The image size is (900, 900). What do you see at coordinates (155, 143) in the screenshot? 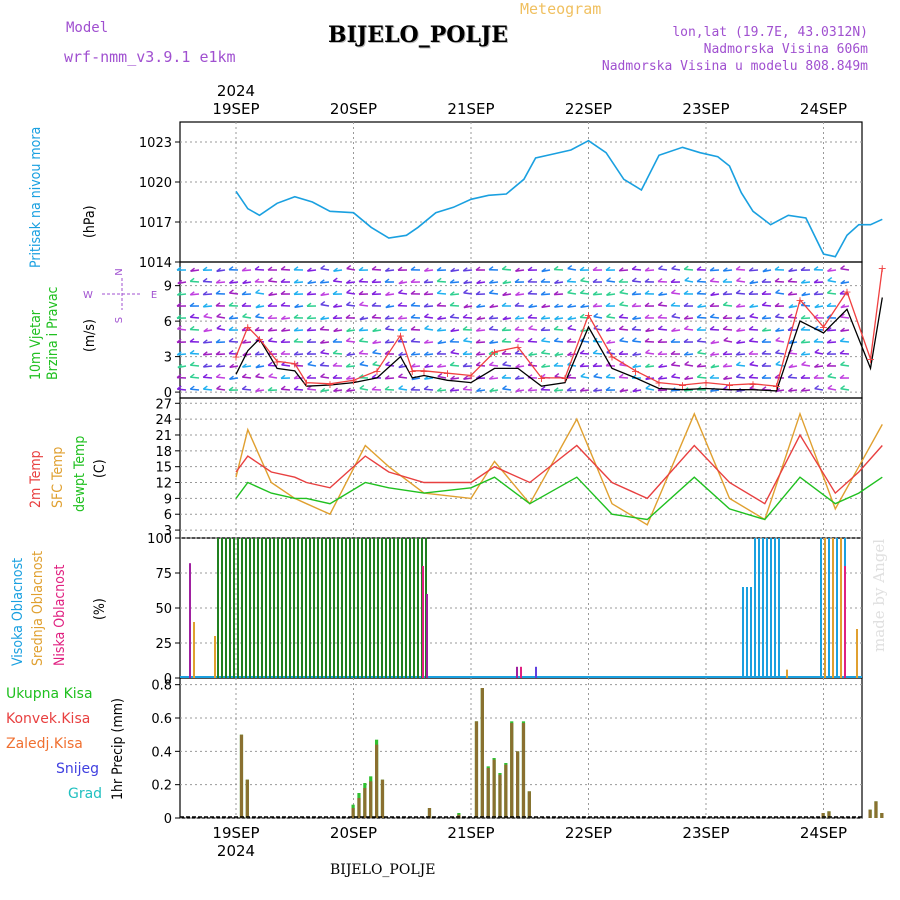
I see `ytick-label-pressure: 1023` at bounding box center [155, 143].